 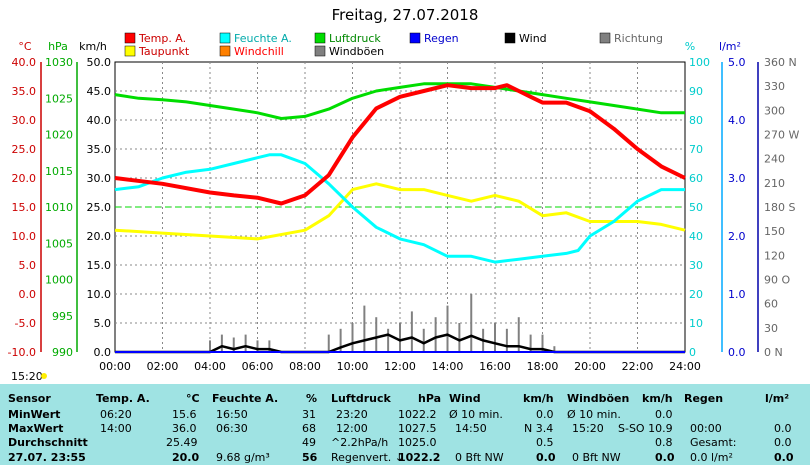 I want to click on direction-tick-label: 270 W, so click(x=781, y=135).